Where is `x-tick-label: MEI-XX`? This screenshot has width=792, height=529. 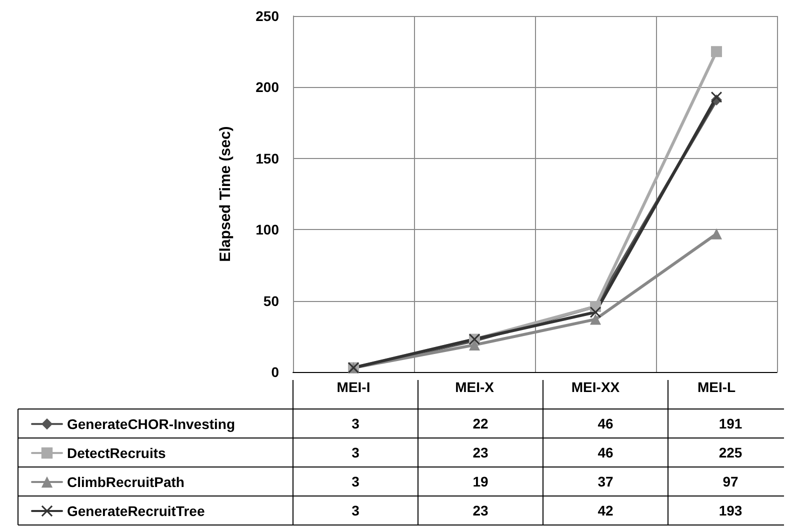
x-tick-label: MEI-XX is located at coordinates (595, 387).